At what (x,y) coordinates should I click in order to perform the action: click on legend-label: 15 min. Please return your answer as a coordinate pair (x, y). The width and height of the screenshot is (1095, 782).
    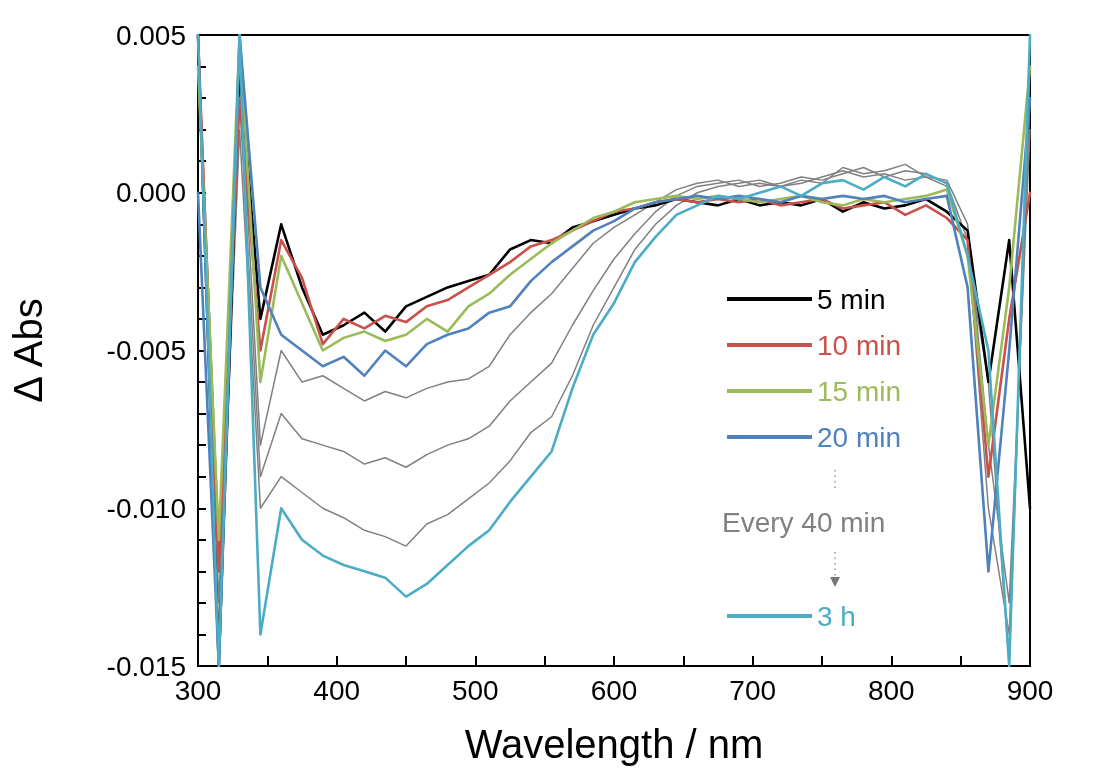
    Looking at the image, I should click on (859, 391).